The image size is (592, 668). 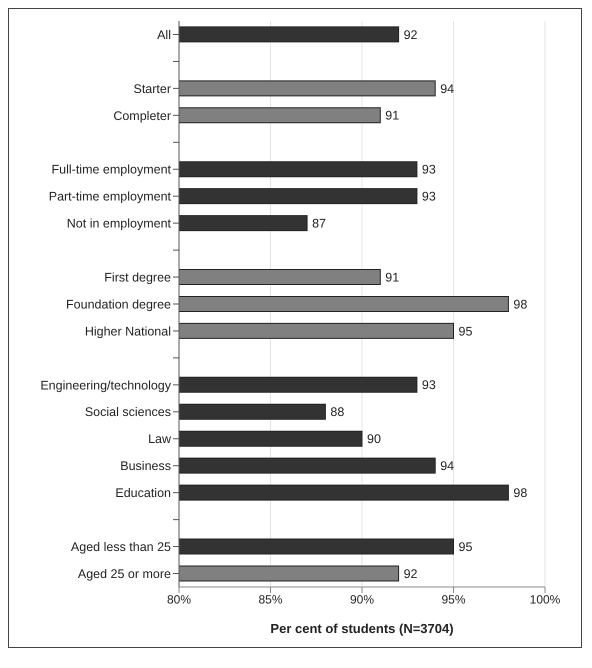 I want to click on y-tick-label: Full-time employment, so click(x=112, y=169).